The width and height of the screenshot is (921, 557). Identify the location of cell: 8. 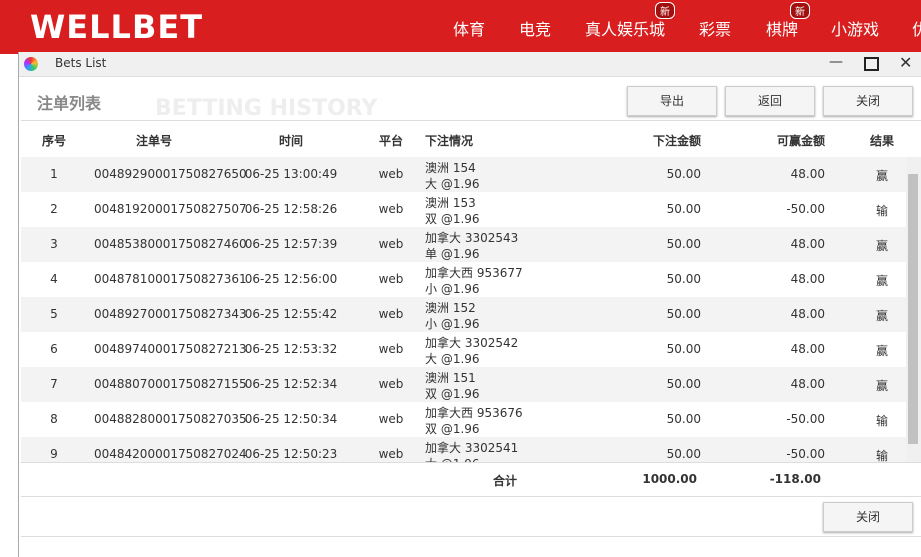
(54, 419).